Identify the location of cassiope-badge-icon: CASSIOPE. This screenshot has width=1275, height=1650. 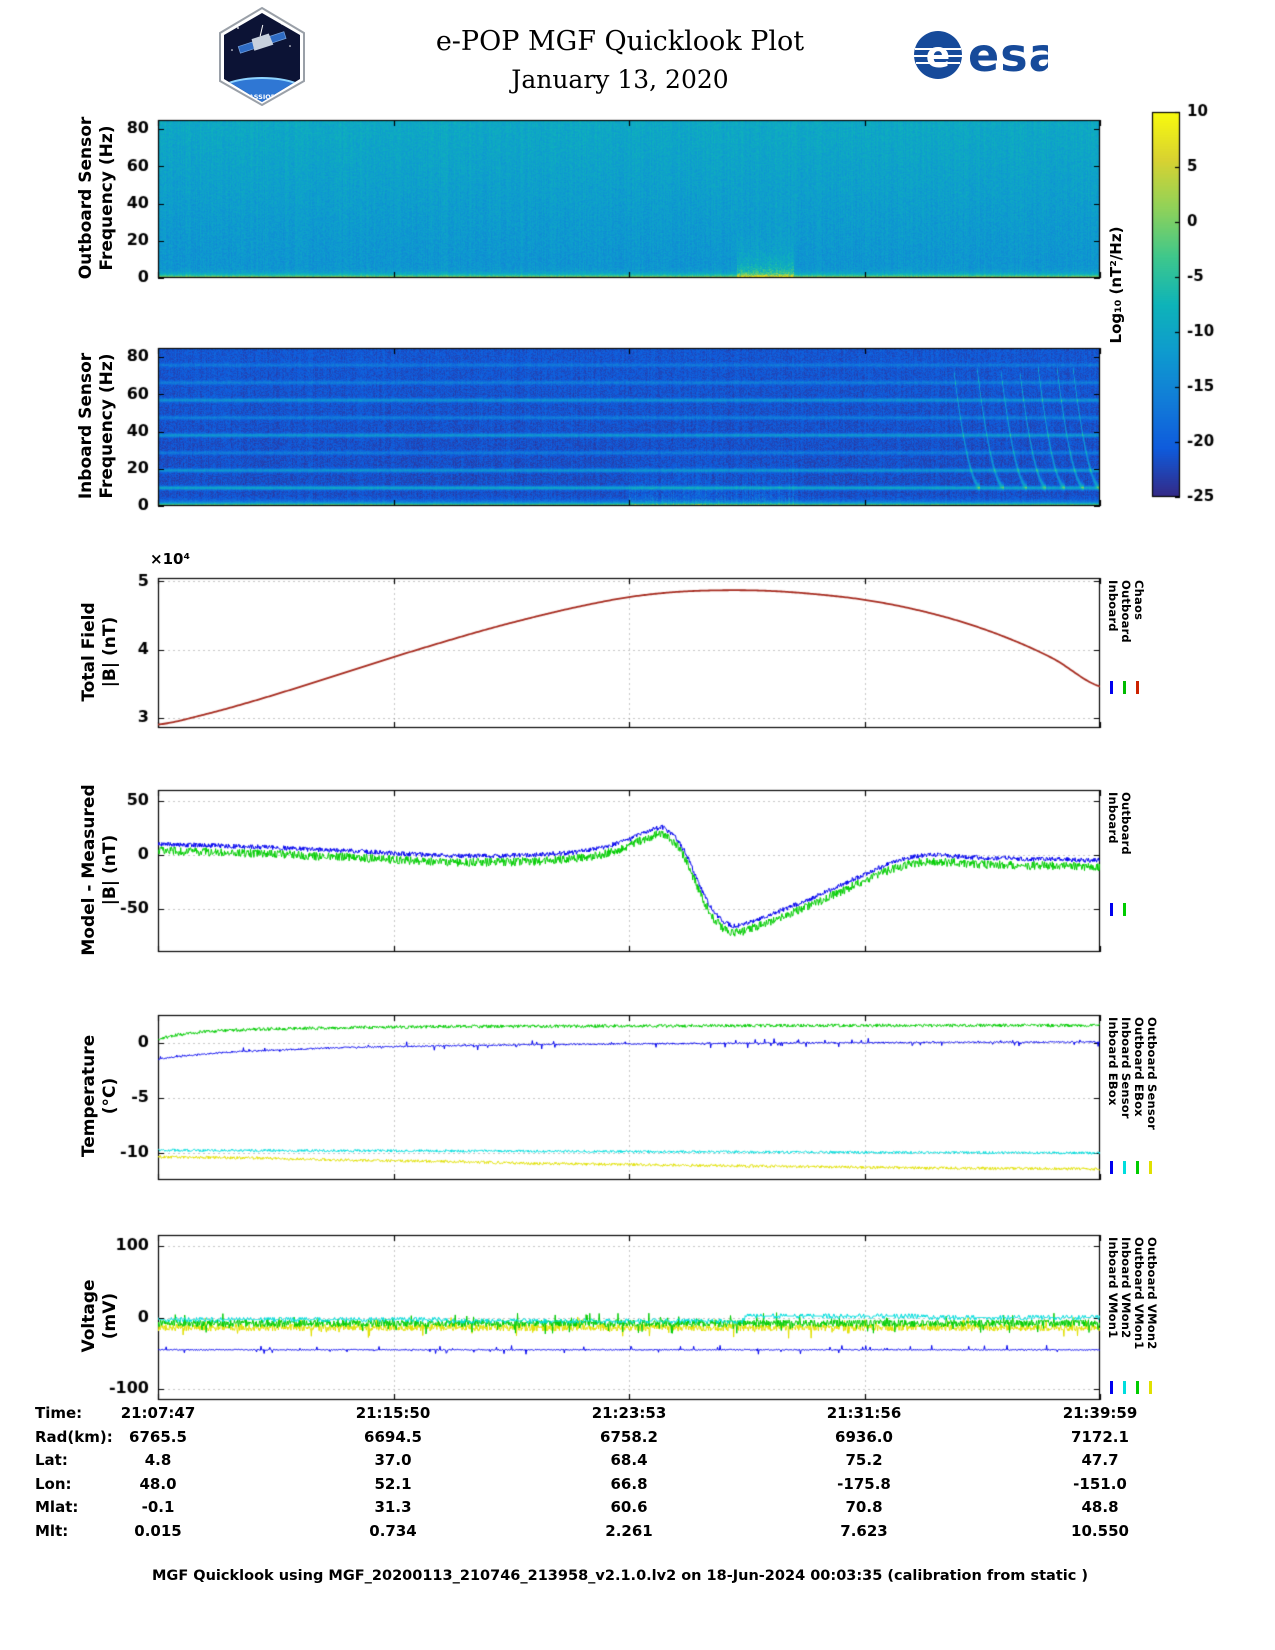
(262, 56).